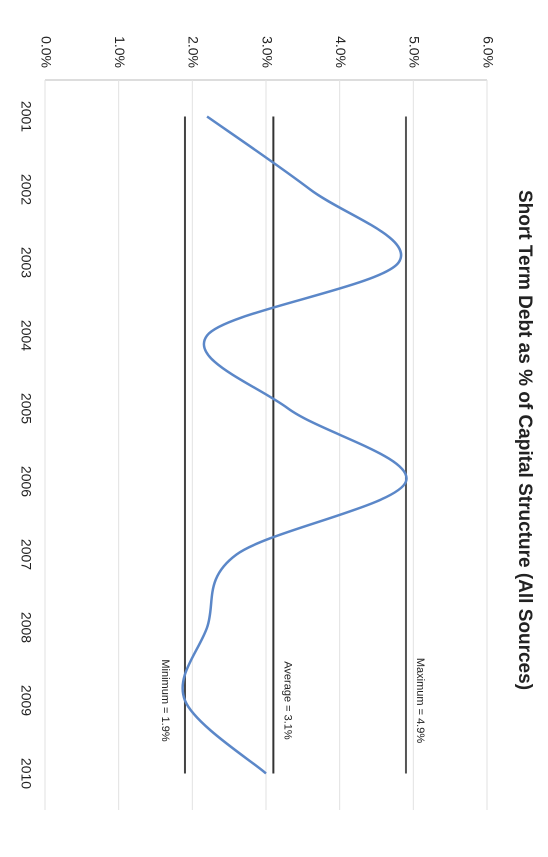 This screenshot has height=857, width=548. What do you see at coordinates (267, 52) in the screenshot?
I see `y-tick-label: 3.0%` at bounding box center [267, 52].